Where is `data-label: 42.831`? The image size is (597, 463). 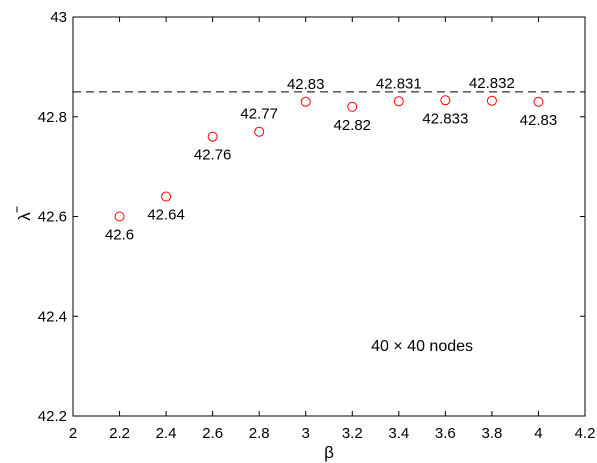 data-label: 42.831 is located at coordinates (399, 83).